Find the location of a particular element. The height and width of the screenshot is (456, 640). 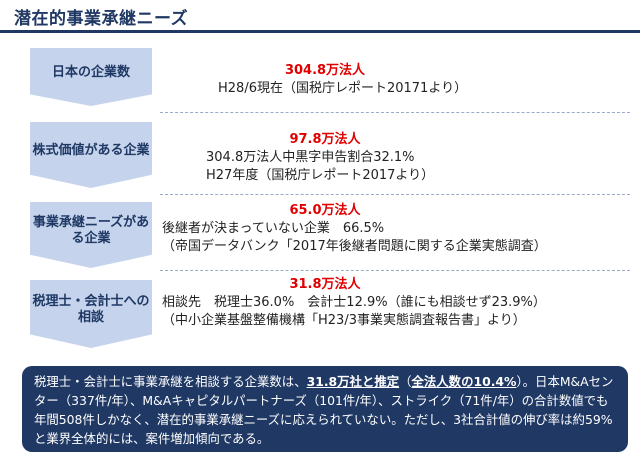

chevron-company-count: 日本の企業数 is located at coordinates (91, 77).